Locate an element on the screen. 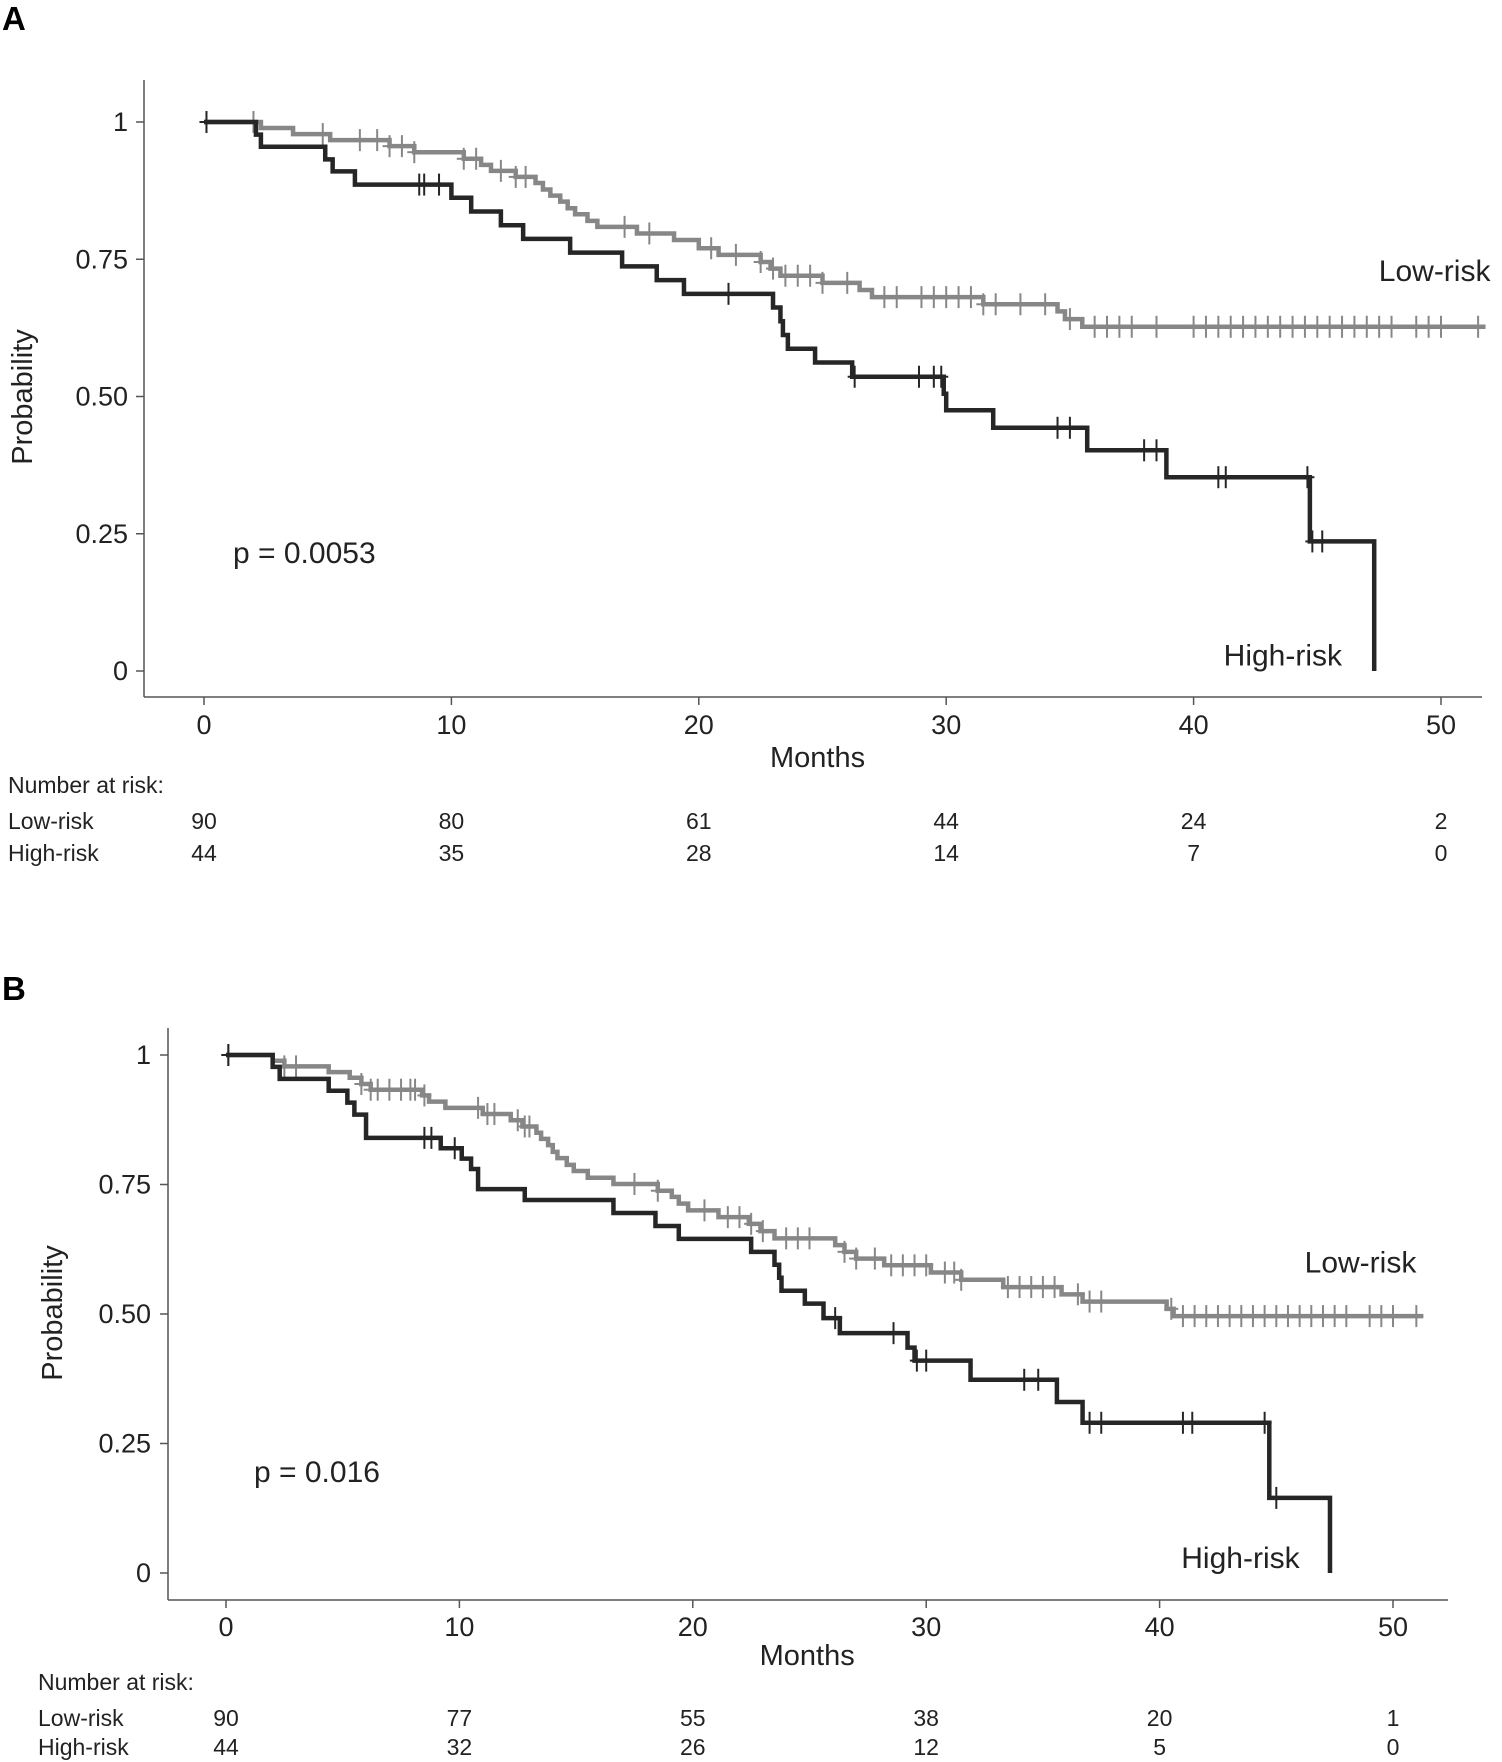 The width and height of the screenshot is (1502, 1762). p-value: p = 0.0053 is located at coordinates (304, 553).